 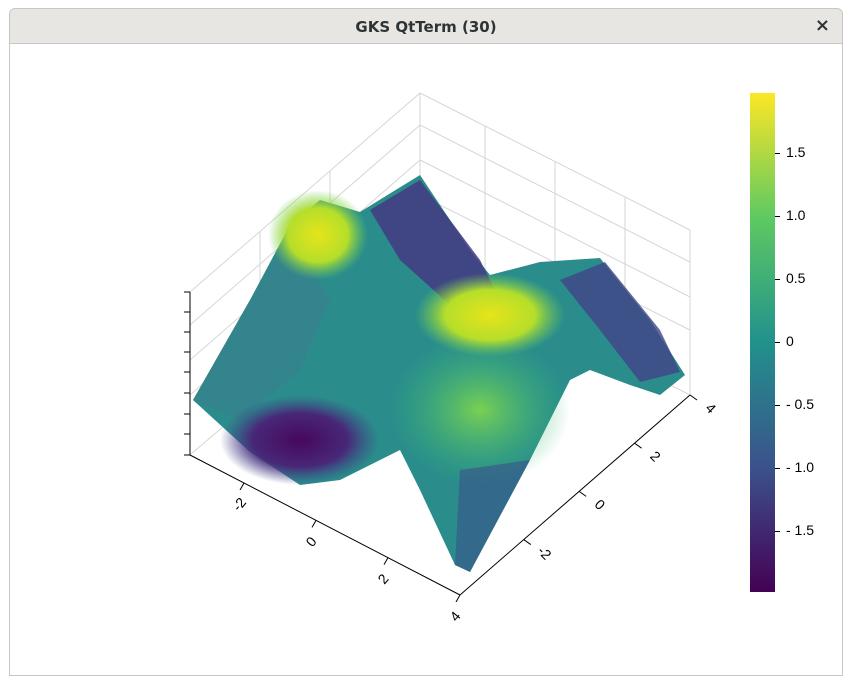 What do you see at coordinates (762, 342) in the screenshot?
I see `colorbar` at bounding box center [762, 342].